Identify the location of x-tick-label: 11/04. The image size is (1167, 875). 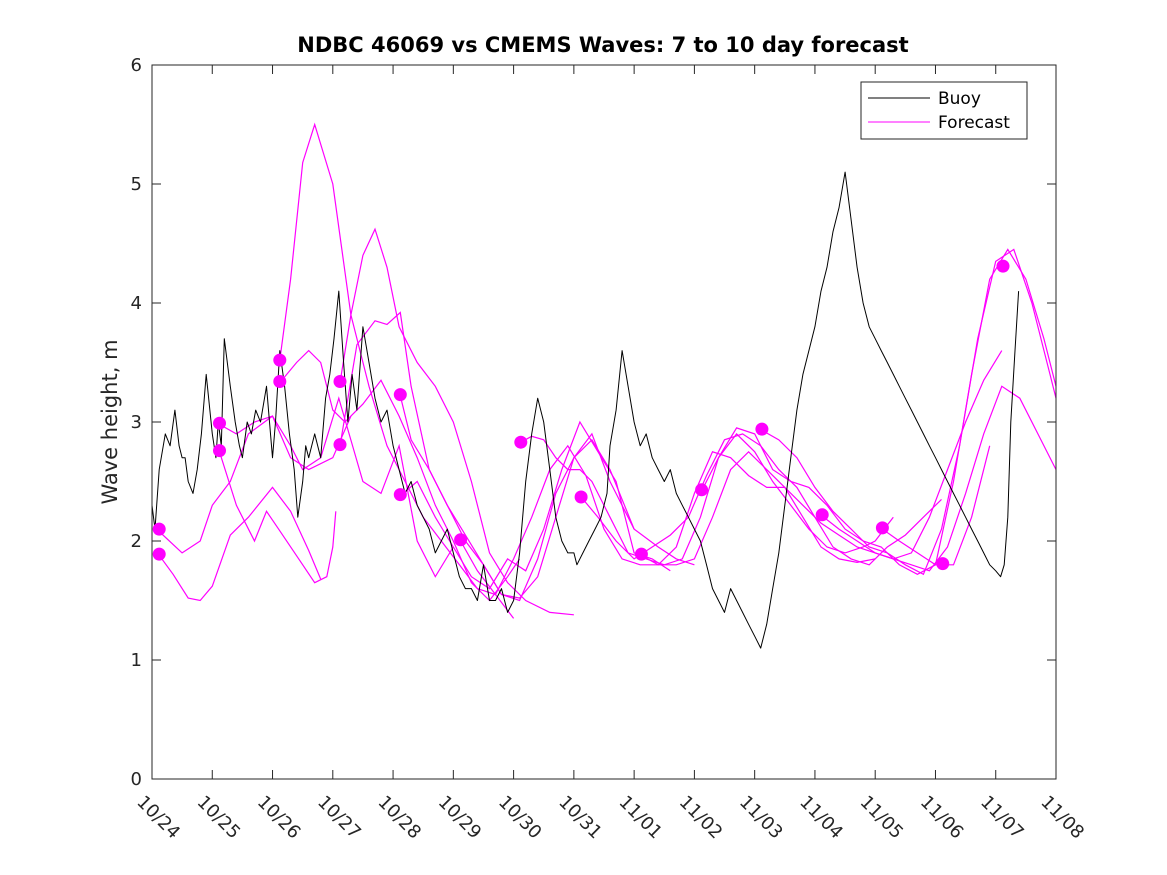
(821, 818).